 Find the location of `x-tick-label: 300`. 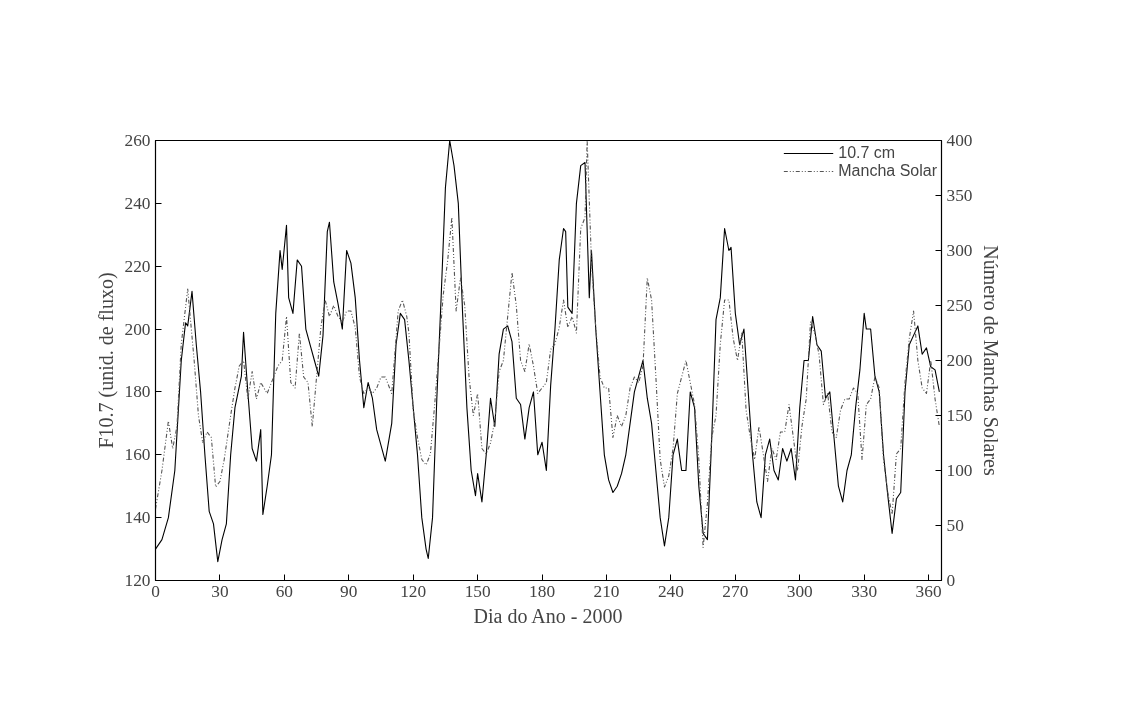

x-tick-label: 300 is located at coordinates (799, 591).